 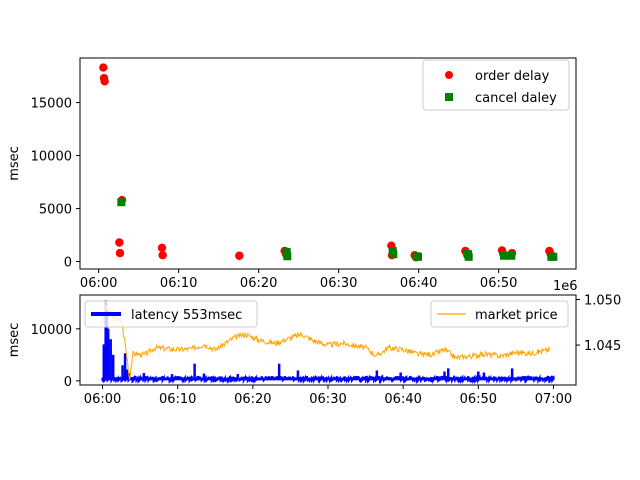 I want to click on legend-label-cancel-daley: cancel daley, so click(x=516, y=98).